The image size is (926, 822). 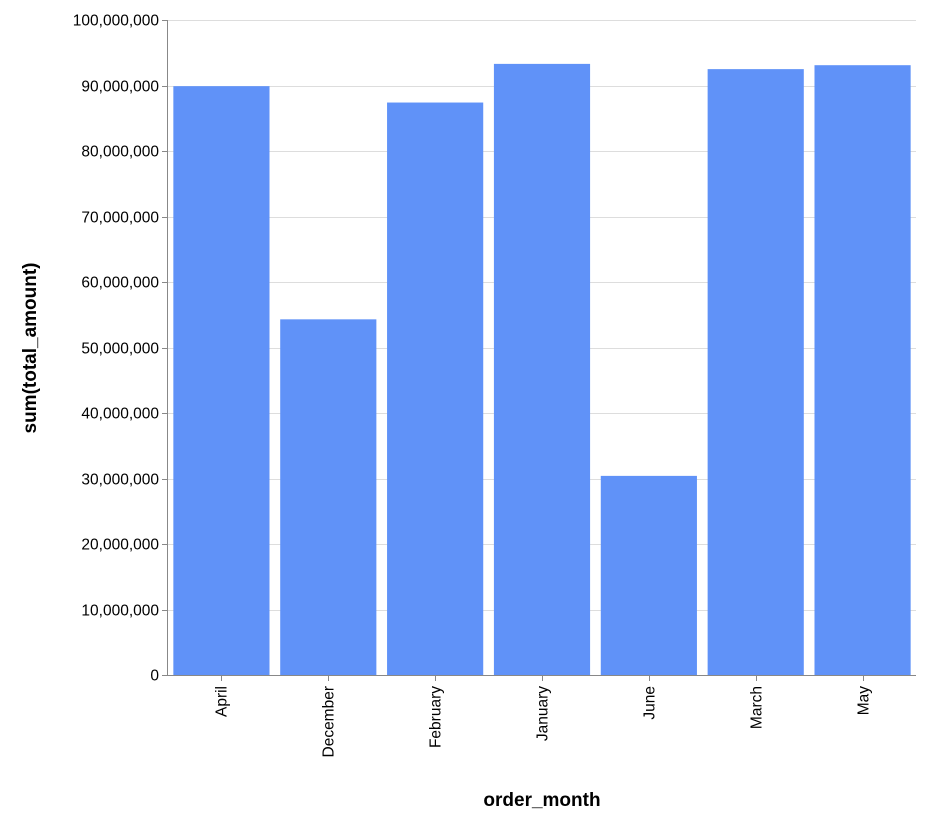 What do you see at coordinates (120, 218) in the screenshot?
I see `y-tick-label: 70,000,000` at bounding box center [120, 218].